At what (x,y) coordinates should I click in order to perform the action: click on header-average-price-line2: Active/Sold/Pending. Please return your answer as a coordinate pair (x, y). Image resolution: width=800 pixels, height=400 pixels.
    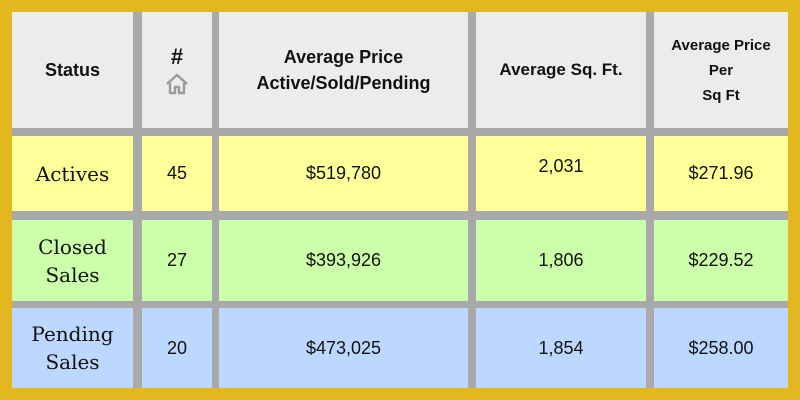
    Looking at the image, I should click on (343, 83).